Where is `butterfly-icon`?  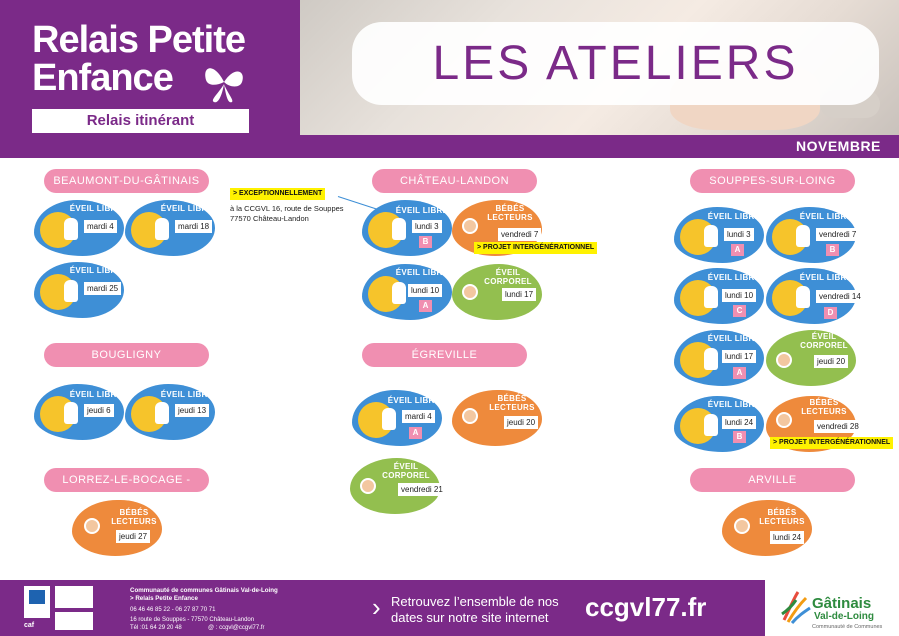 butterfly-icon is located at coordinates (224, 85).